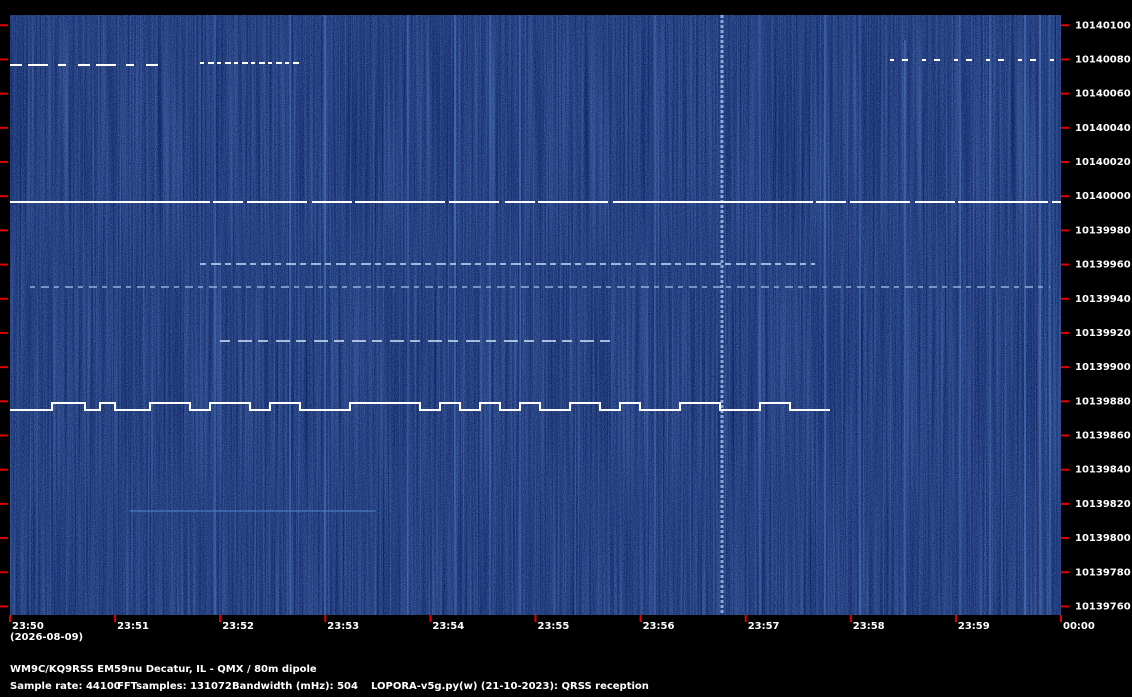  I want to click on x-tick-label: 23:57, so click(764, 626).